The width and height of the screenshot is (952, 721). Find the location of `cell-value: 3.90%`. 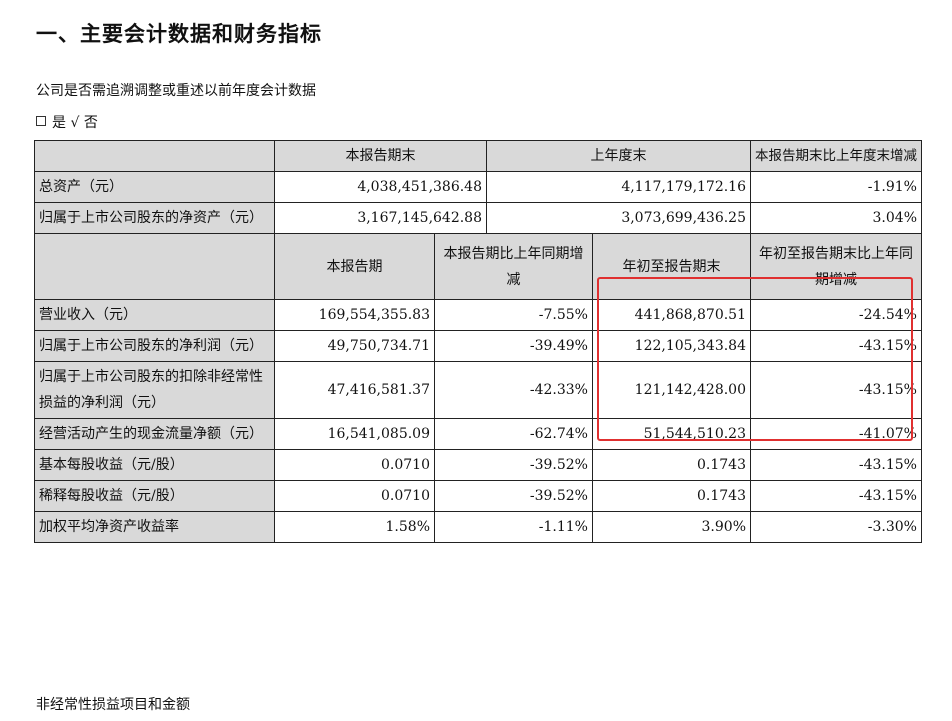

cell-value: 3.90% is located at coordinates (671, 527).